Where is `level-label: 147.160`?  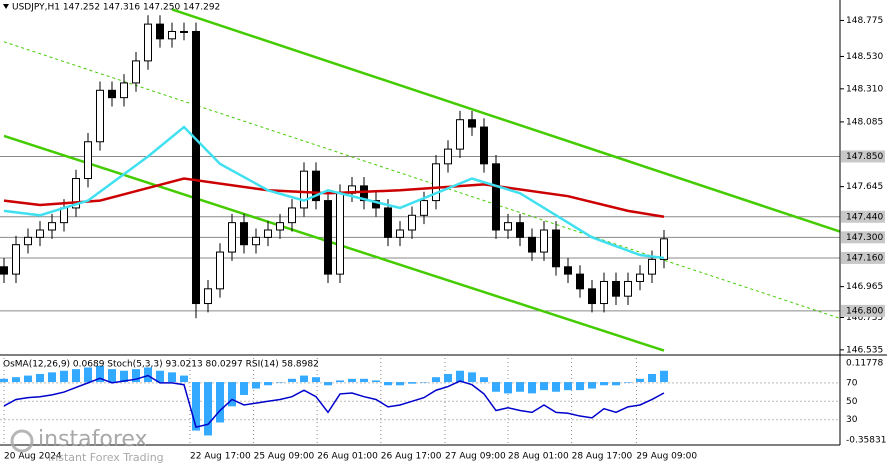 level-label: 147.160 is located at coordinates (864, 258).